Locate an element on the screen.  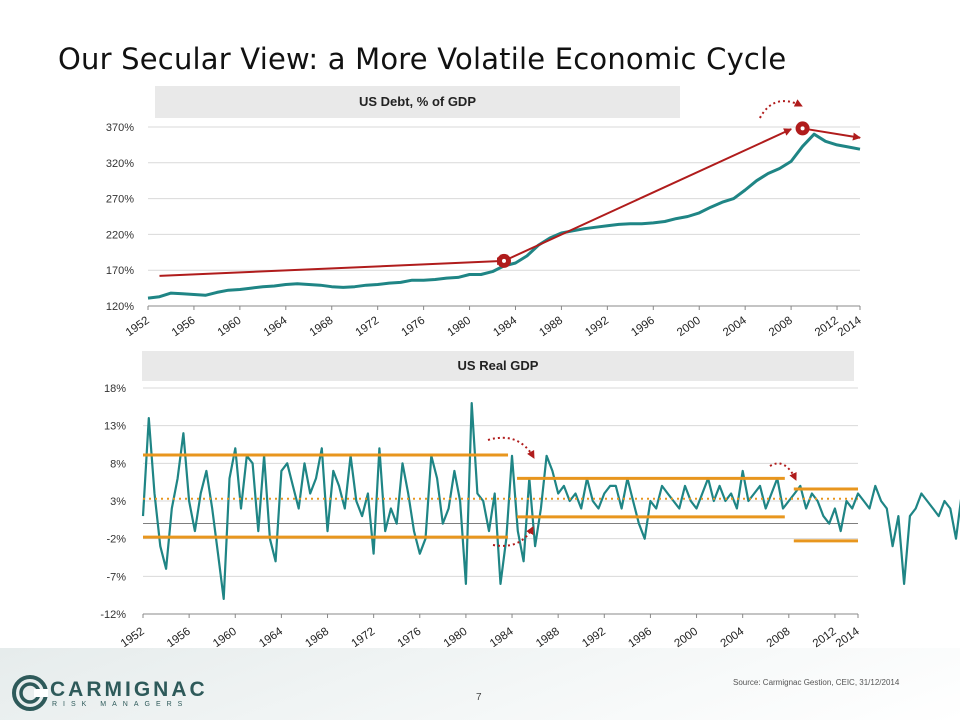
carmignac-logo: CARMIGNAC RISK MANAGERS is located at coordinates (108, 695).